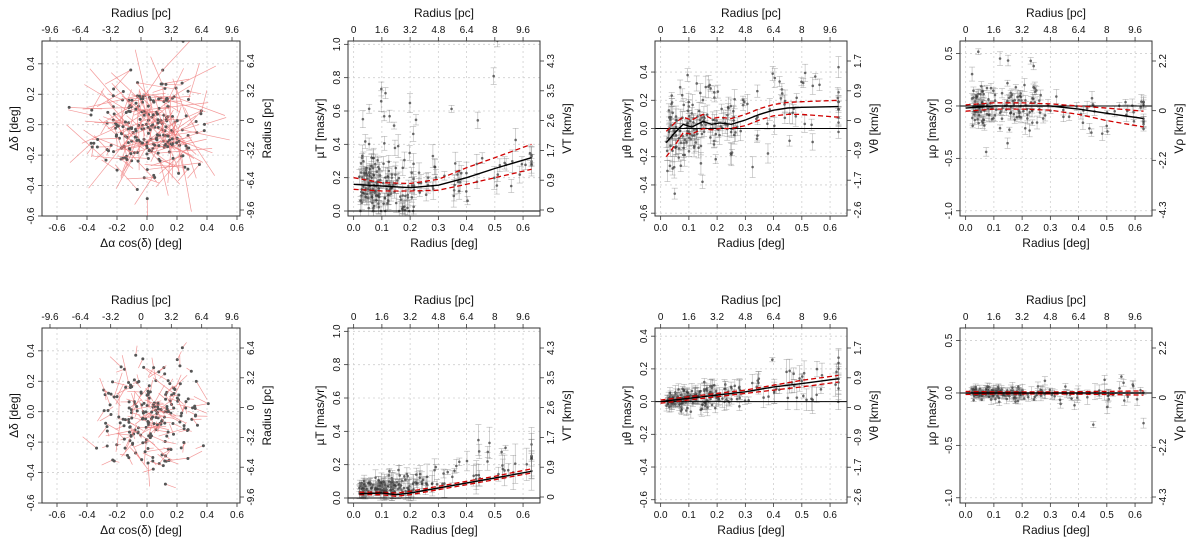  What do you see at coordinates (438, 515) in the screenshot?
I see `x-tick-label: 0.3` at bounding box center [438, 515].